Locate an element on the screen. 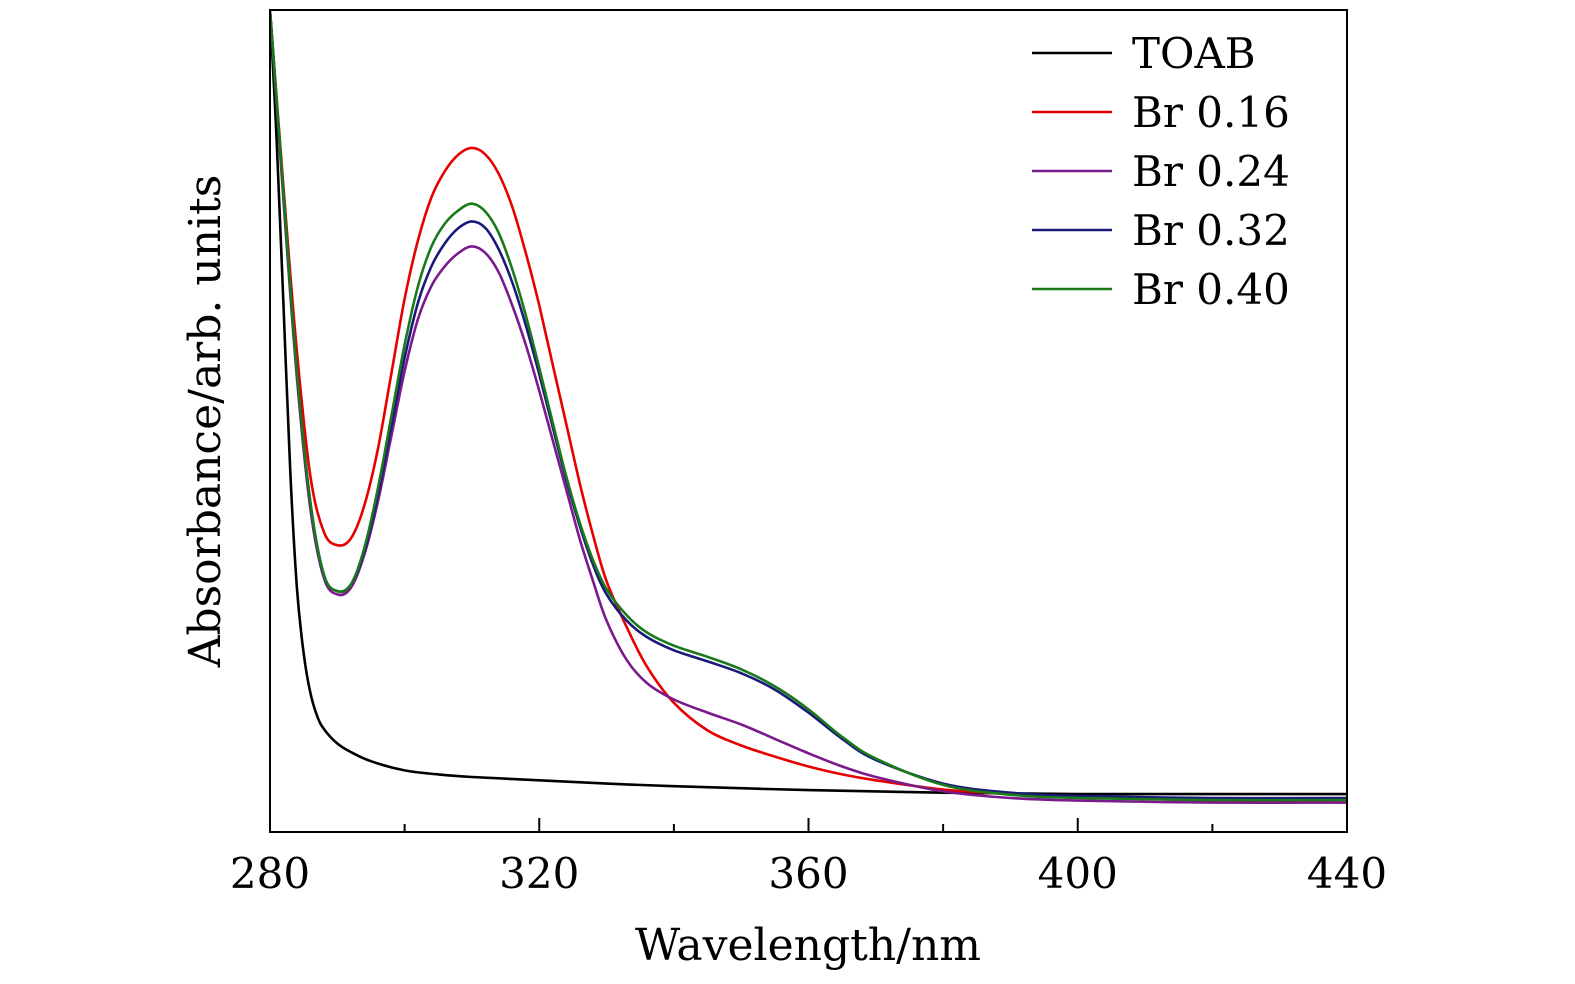  x-tick-label: 400 is located at coordinates (1078, 873).